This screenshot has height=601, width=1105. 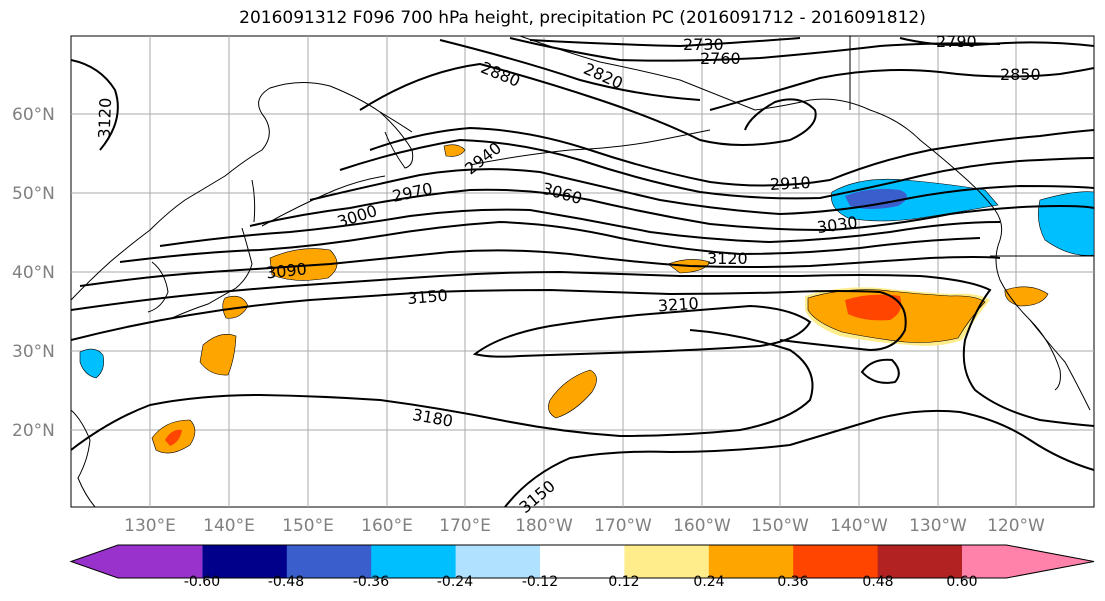 I want to click on contour-label: 2790, so click(x=956, y=41).